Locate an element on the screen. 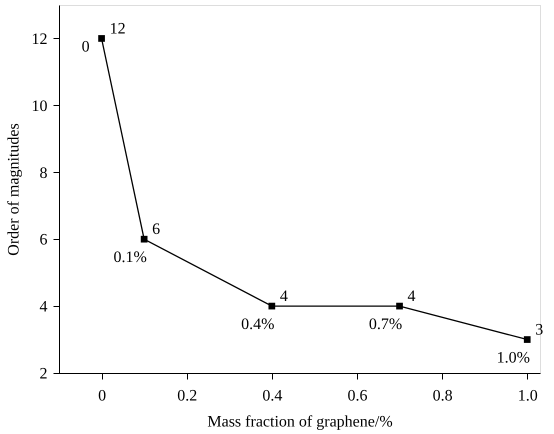 Image resolution: width=554 pixels, height=434 pixels. y-tick-label: 12 is located at coordinates (40, 39).